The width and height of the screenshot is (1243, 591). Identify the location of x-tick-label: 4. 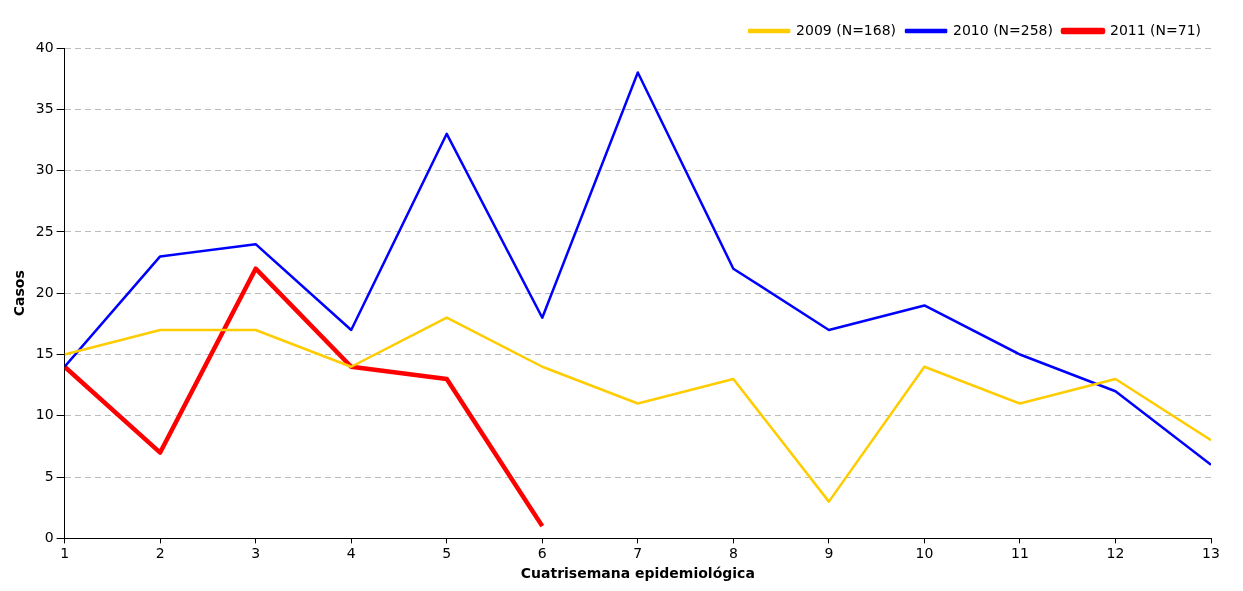
(351, 553).